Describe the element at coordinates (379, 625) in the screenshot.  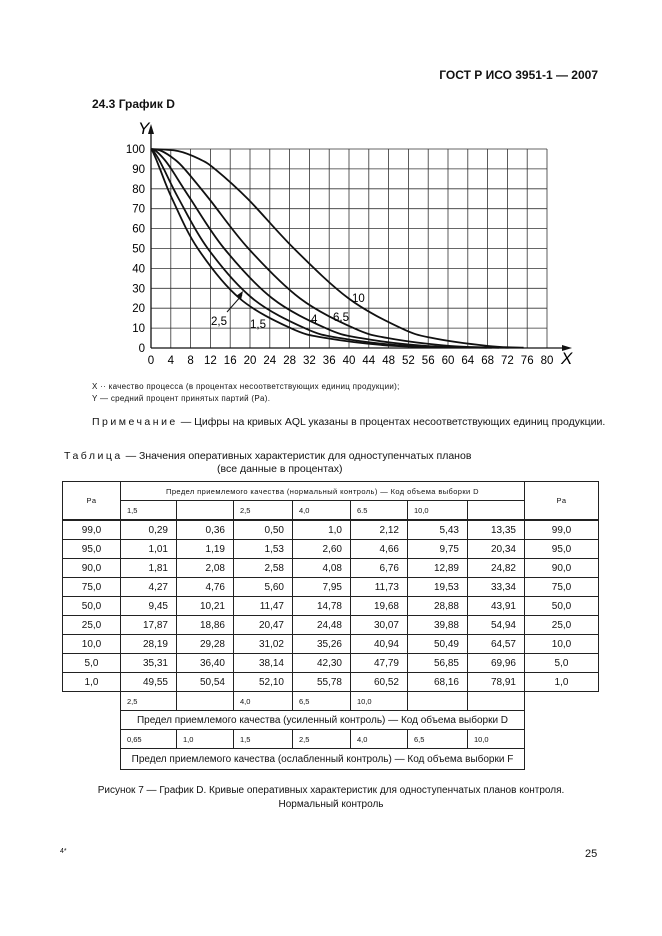
I see `value-cell: 30,07` at that location.